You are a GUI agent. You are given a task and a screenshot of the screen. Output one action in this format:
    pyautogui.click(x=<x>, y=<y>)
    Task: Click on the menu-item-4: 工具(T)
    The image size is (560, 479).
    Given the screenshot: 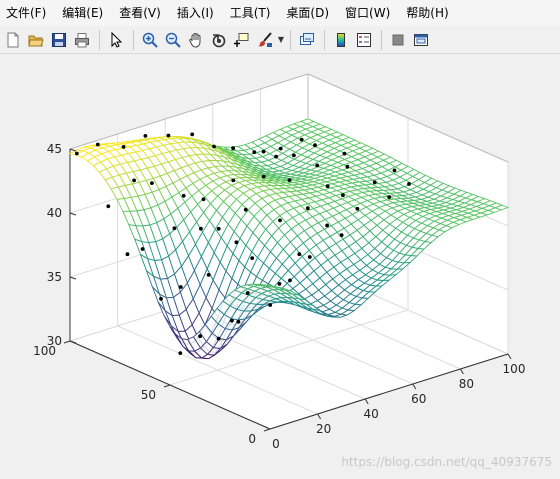 What is the action you would take?
    pyautogui.click(x=250, y=13)
    